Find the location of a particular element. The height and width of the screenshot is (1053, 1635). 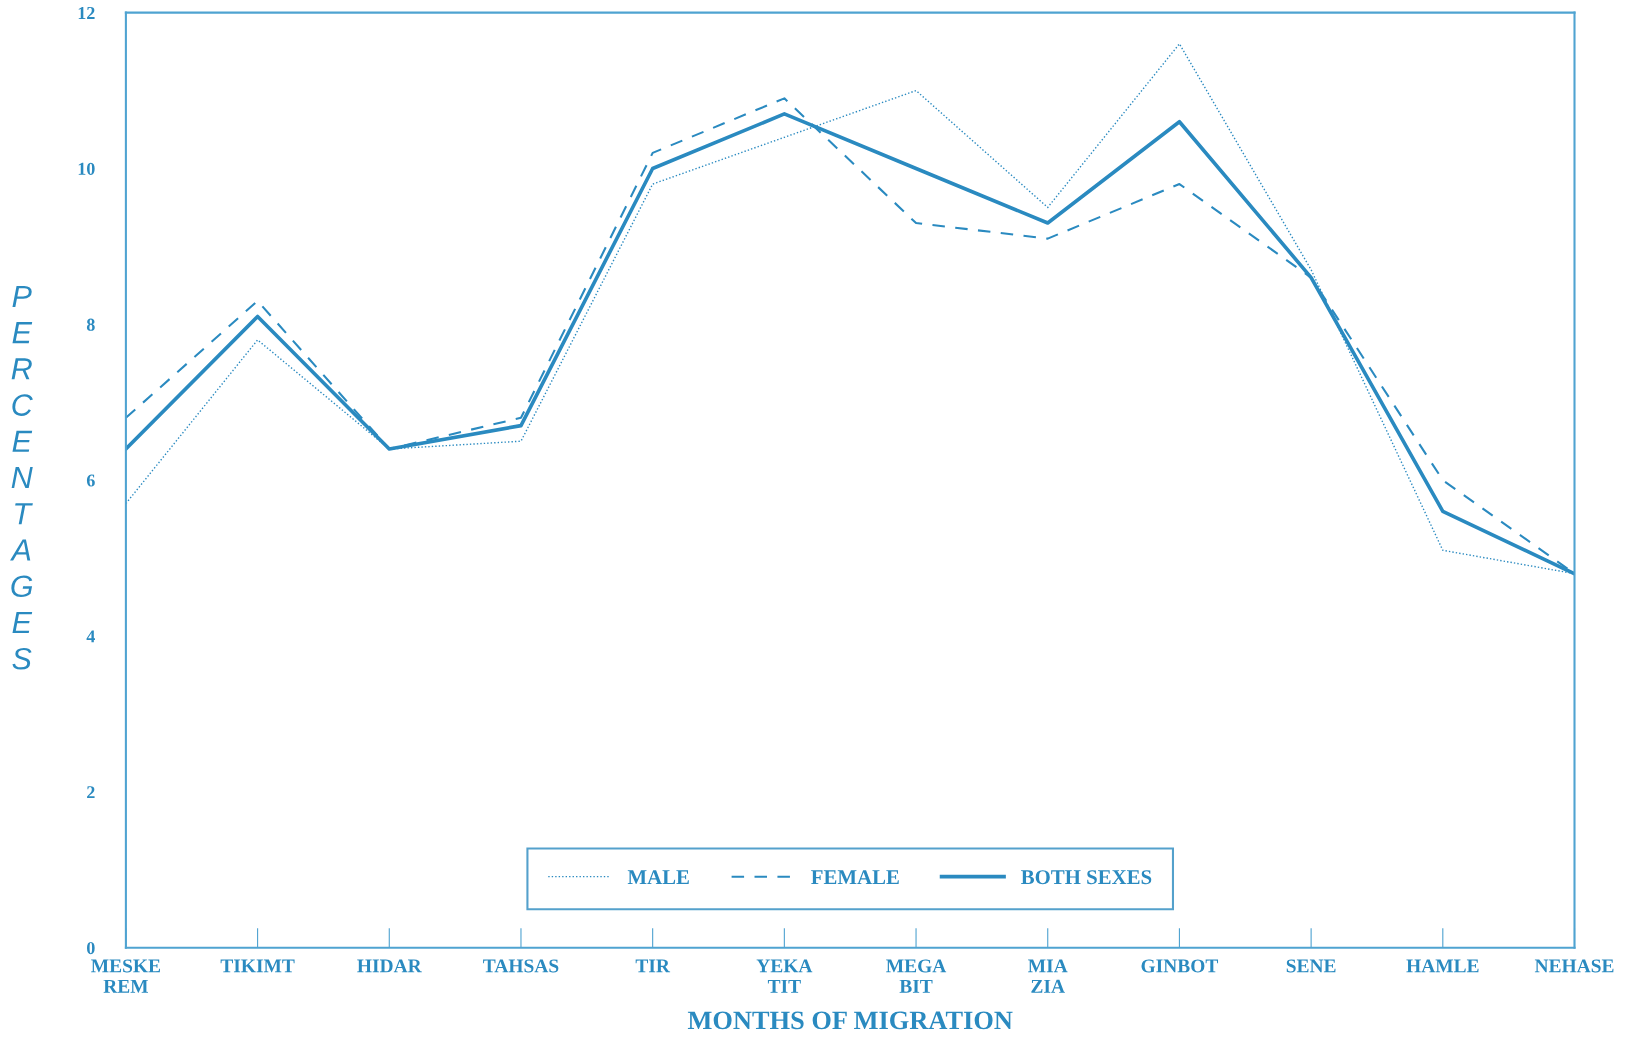

x-tick-label: MEGA BIT is located at coordinates (916, 976).